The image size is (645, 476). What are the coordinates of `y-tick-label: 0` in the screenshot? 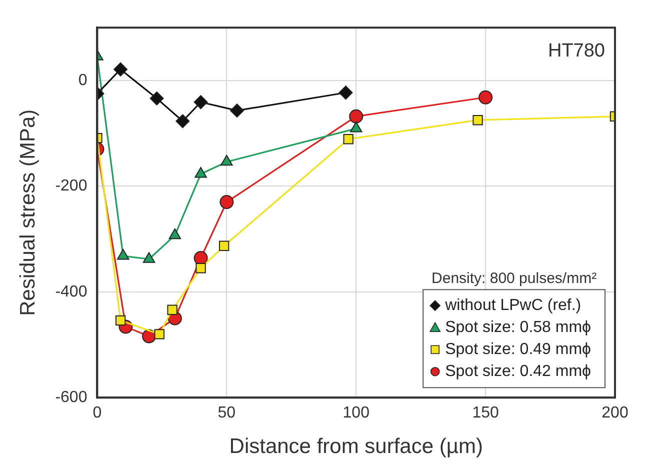 It's located at (83, 80).